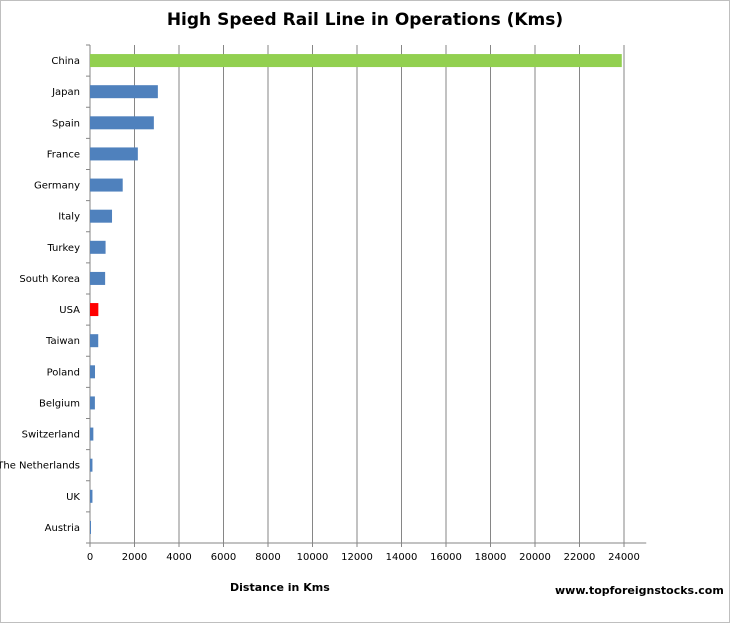 The height and width of the screenshot is (623, 730). Describe the element at coordinates (65, 61) in the screenshot. I see `y-tick-label: China` at that location.